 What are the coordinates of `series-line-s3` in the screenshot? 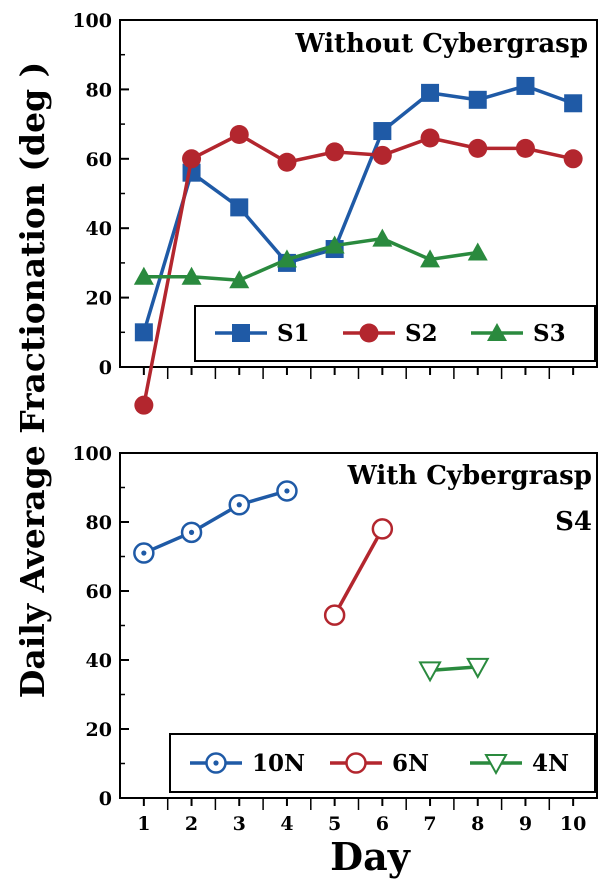 It's located at (311, 259).